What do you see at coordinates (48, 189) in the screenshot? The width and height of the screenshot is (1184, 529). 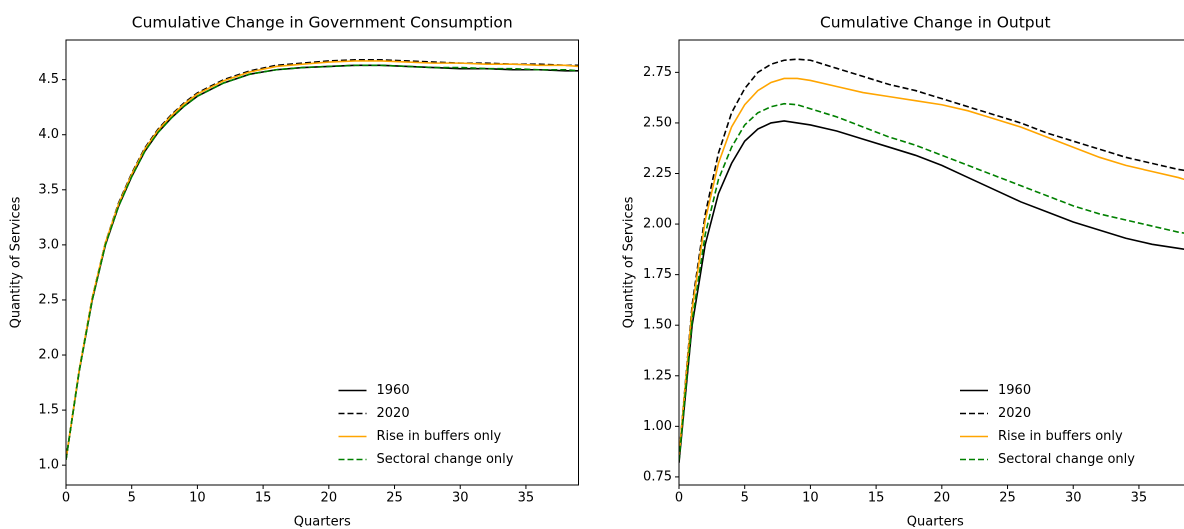 I see `y-tick-label: 3.5` at bounding box center [48, 189].